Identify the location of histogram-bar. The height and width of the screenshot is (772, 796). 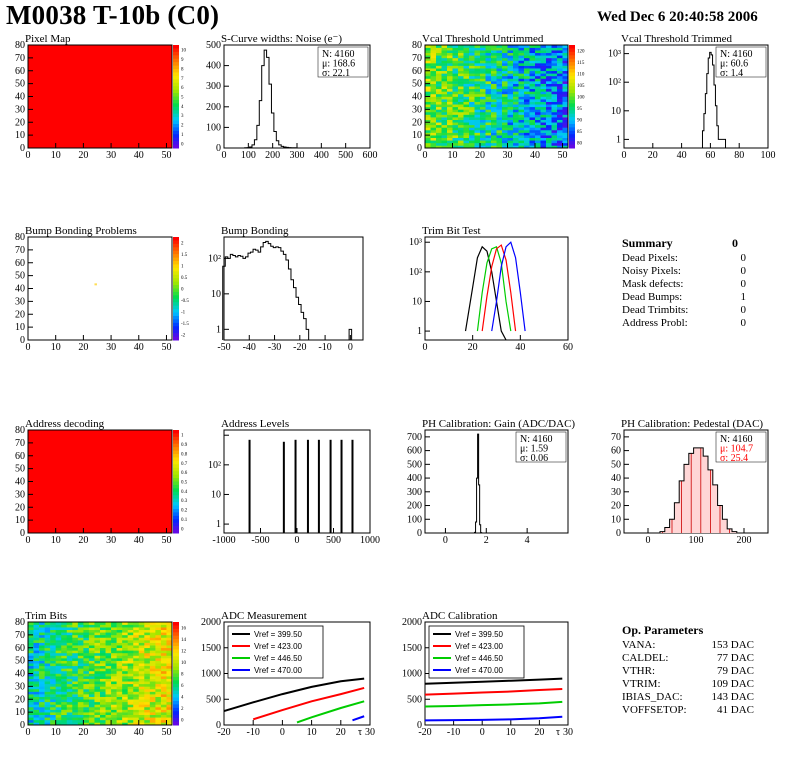
(330, 486).